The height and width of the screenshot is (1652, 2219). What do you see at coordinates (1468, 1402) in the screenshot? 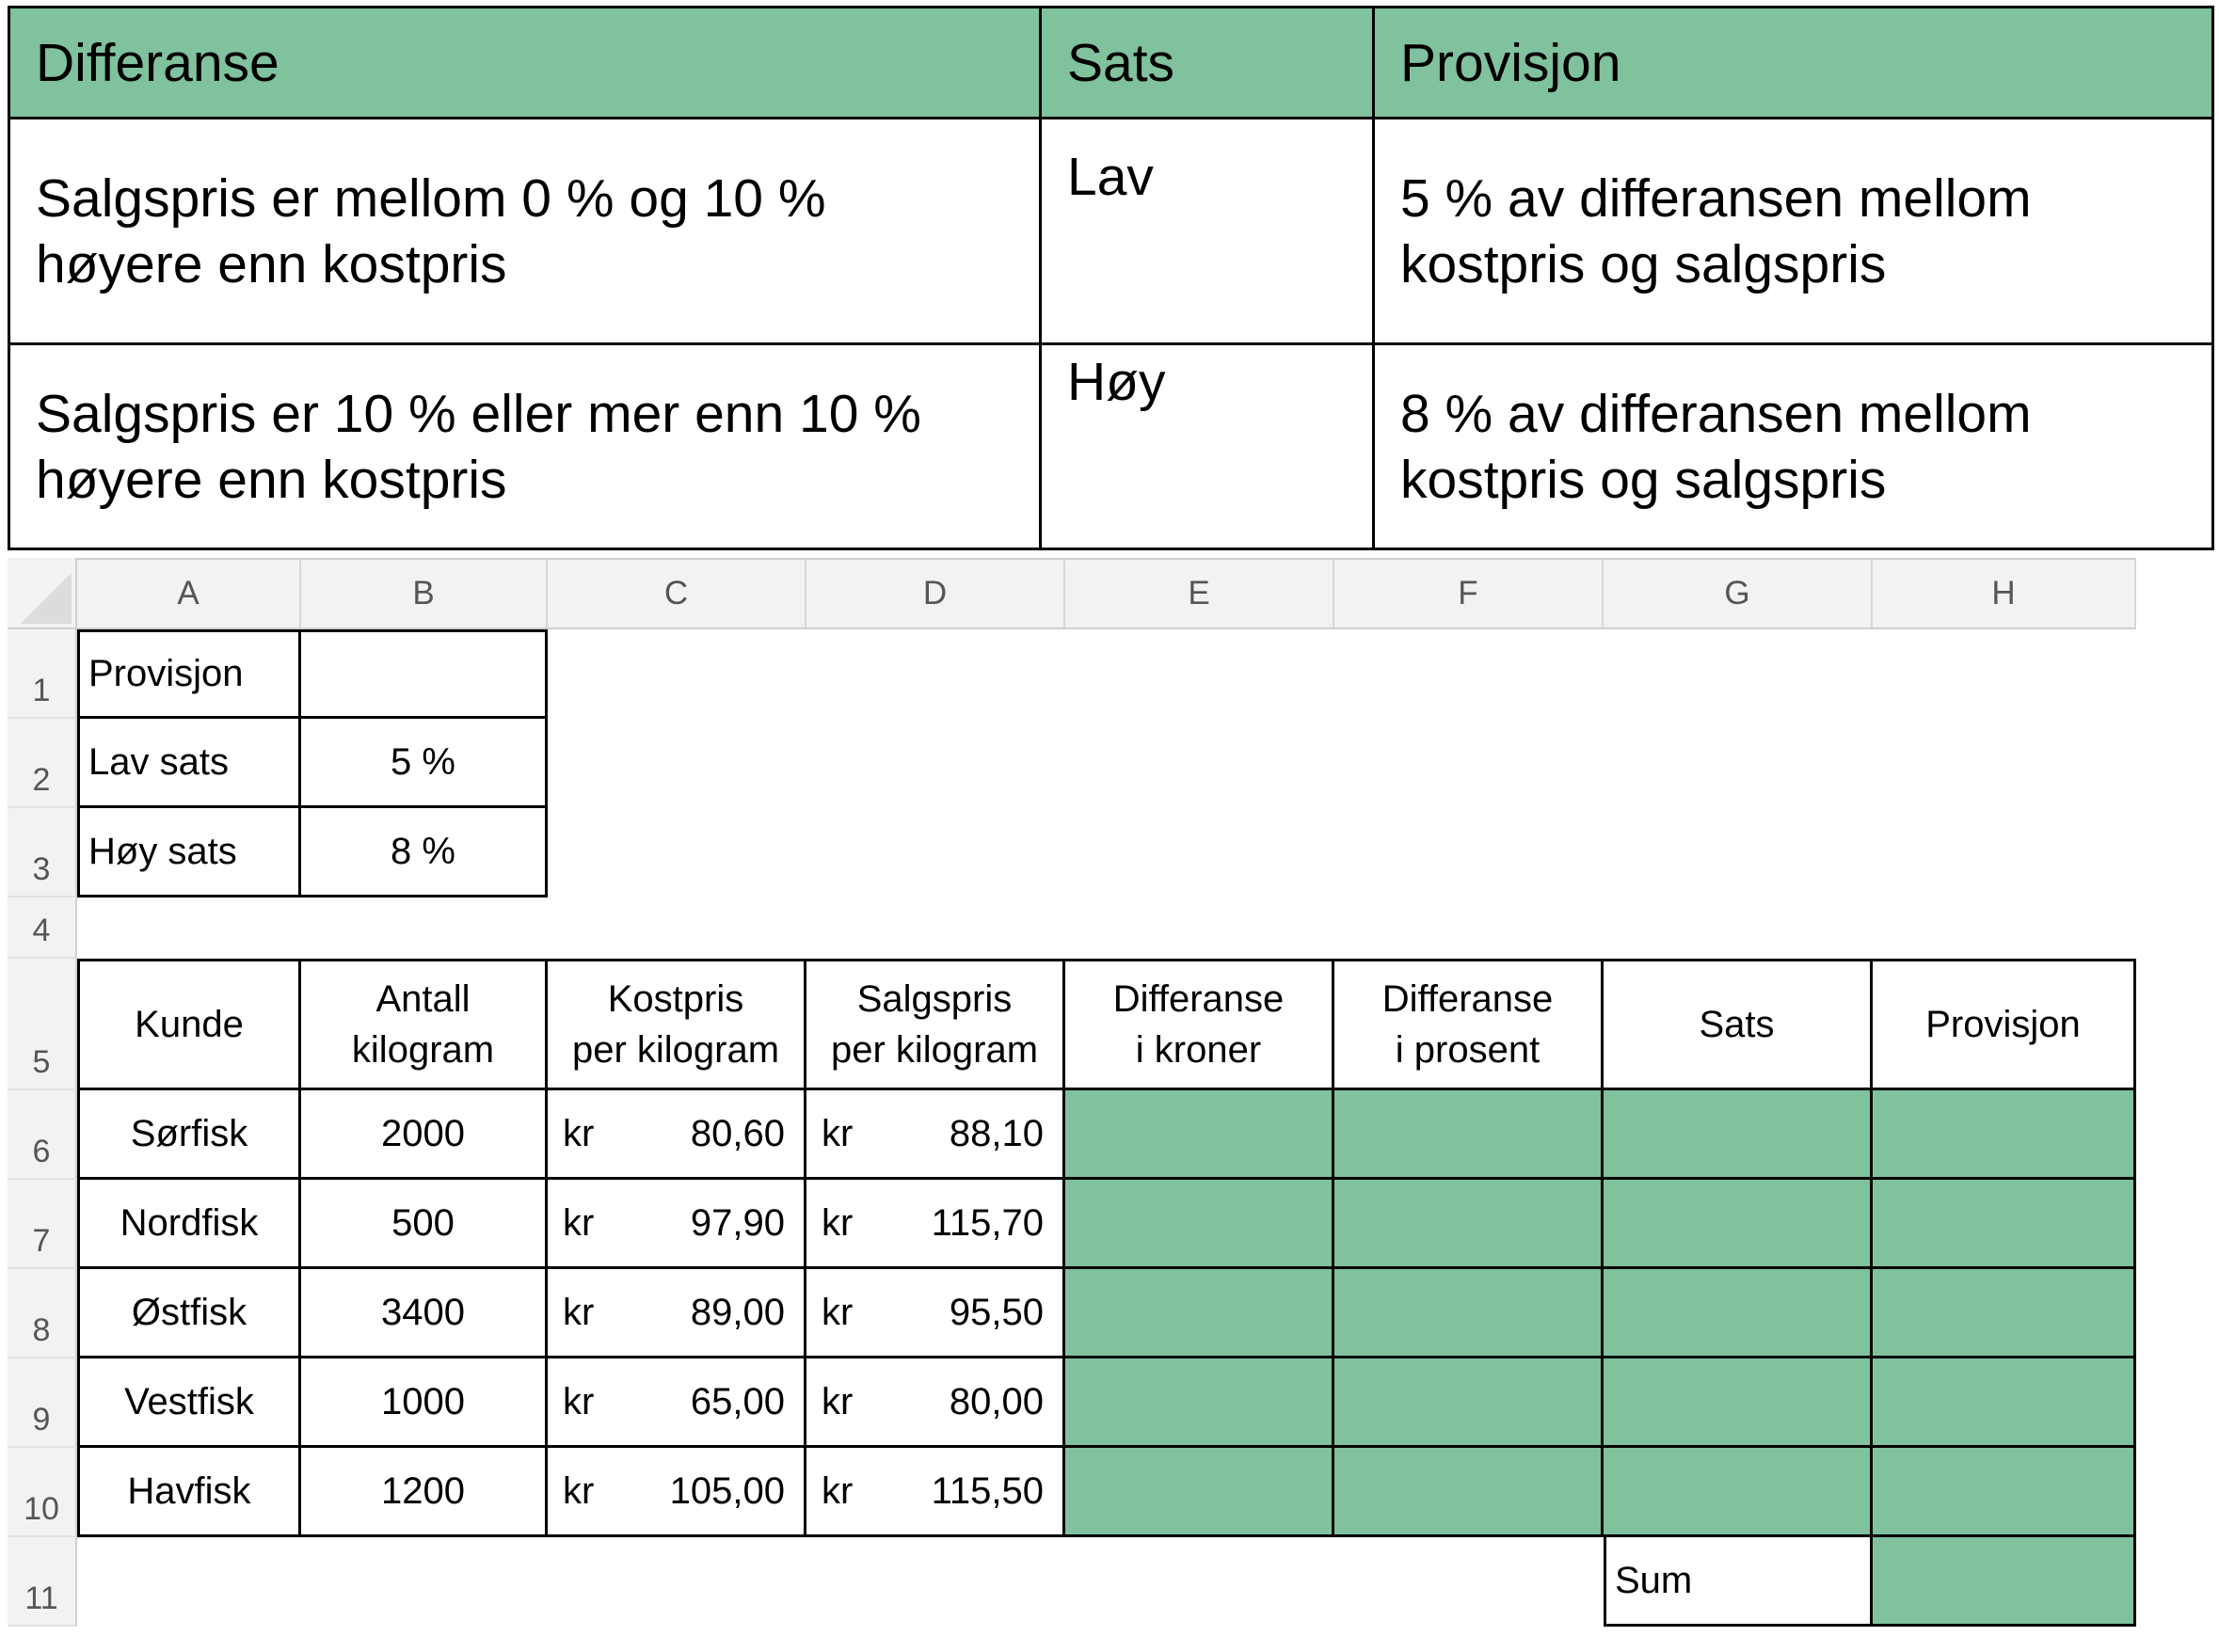
I see `cell-f9` at bounding box center [1468, 1402].